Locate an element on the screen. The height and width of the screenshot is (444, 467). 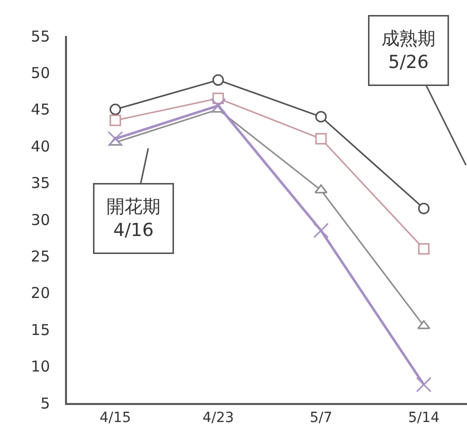
y-tick-label: 20 is located at coordinates (40, 293).